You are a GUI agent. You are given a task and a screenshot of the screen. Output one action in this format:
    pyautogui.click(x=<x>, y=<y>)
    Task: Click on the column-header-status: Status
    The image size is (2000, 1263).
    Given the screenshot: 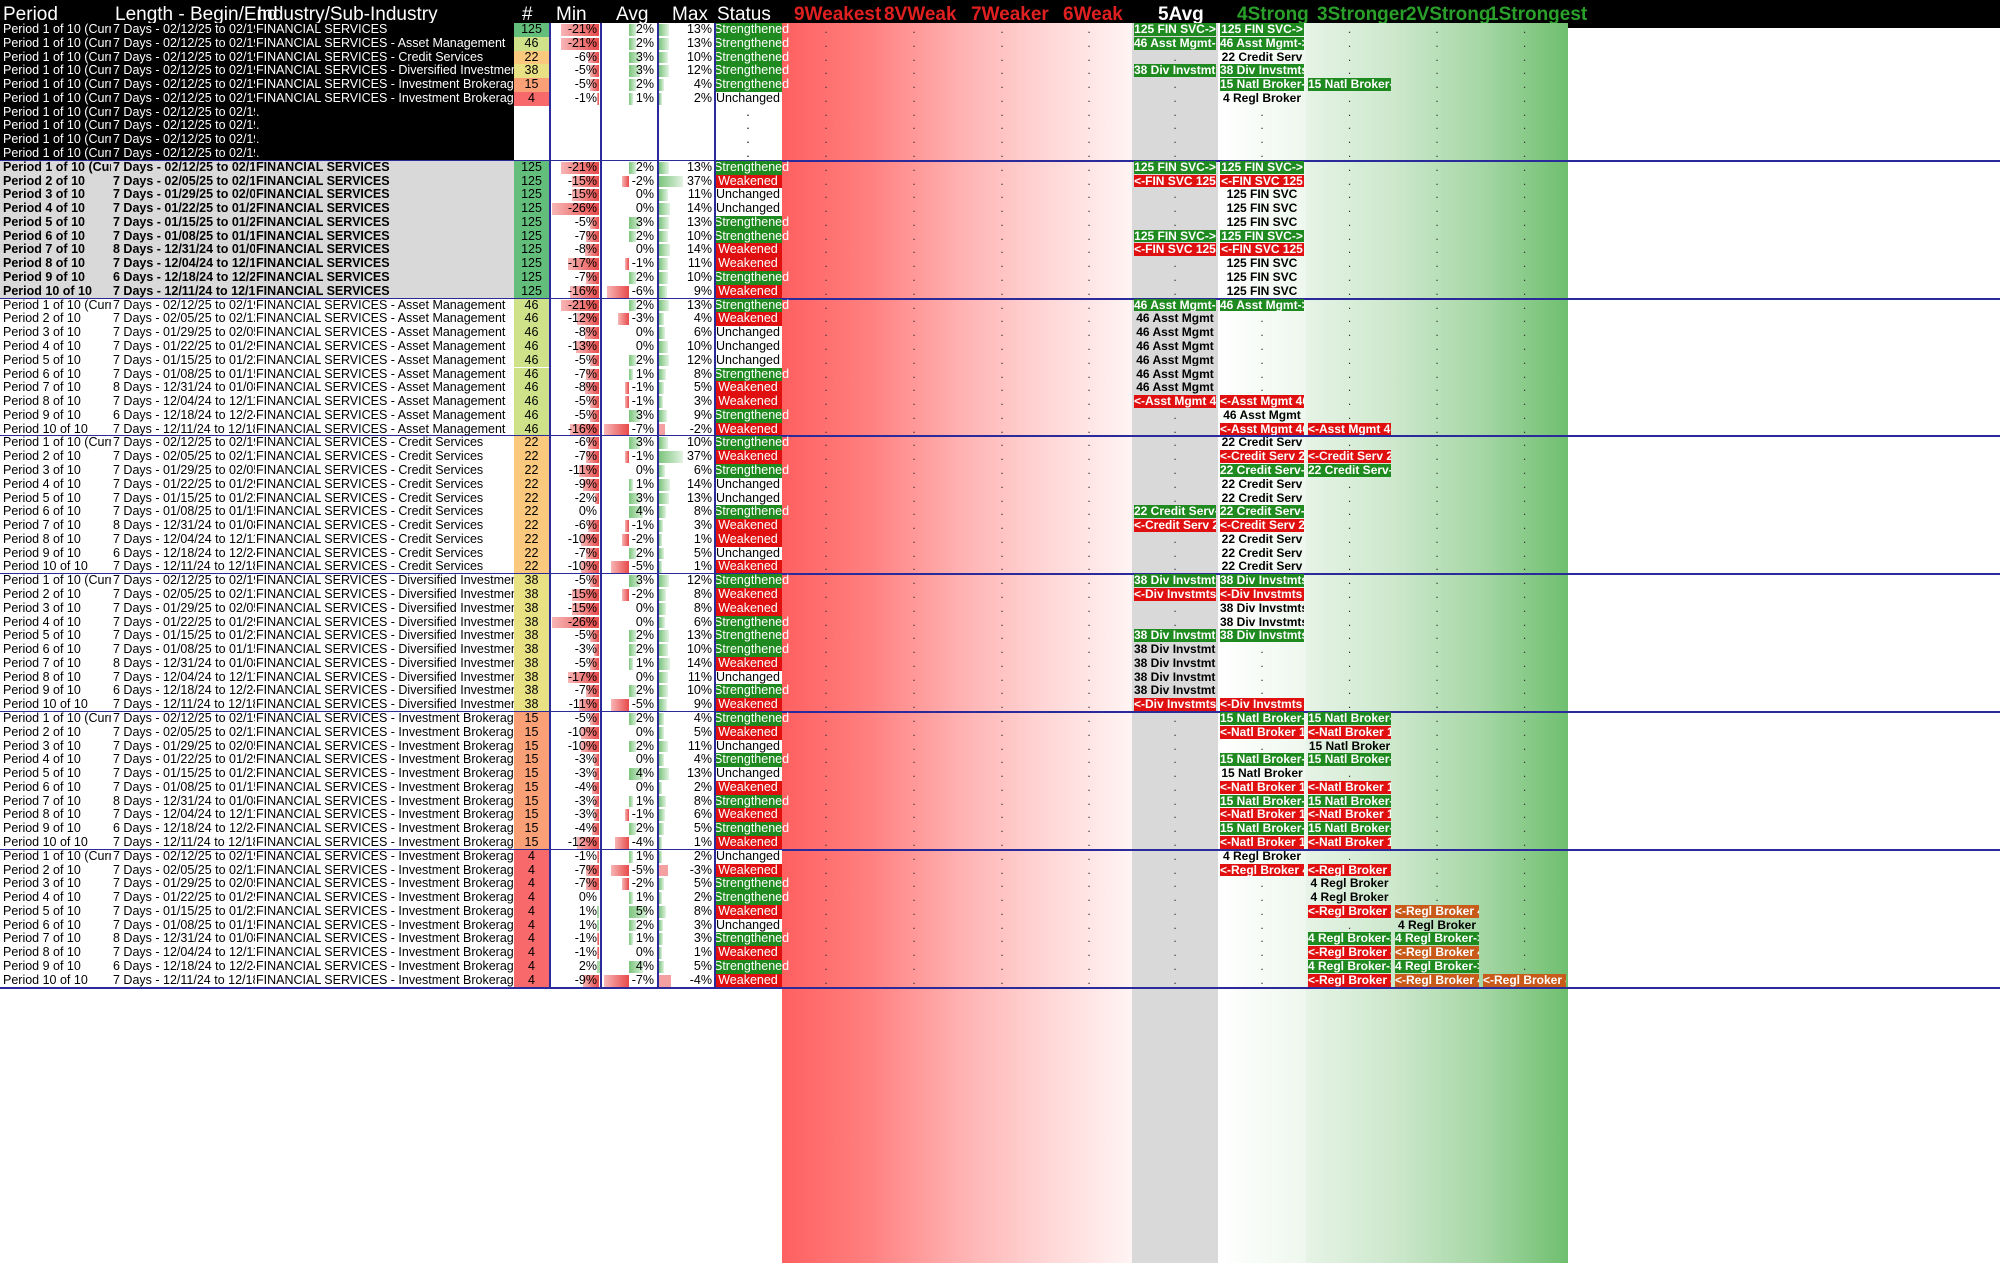 What is the action you would take?
    pyautogui.click(x=744, y=14)
    